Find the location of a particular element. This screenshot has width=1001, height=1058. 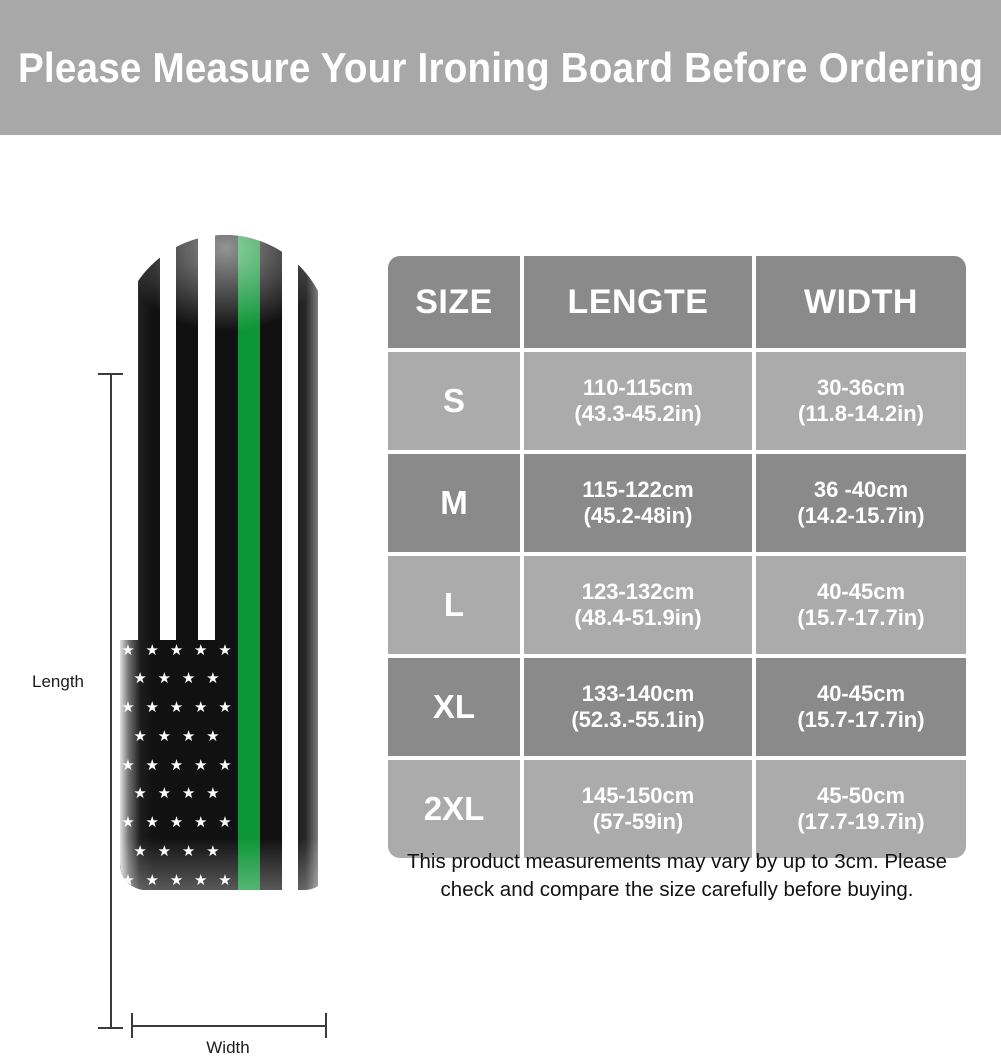

length-label: Length is located at coordinates (58, 681).